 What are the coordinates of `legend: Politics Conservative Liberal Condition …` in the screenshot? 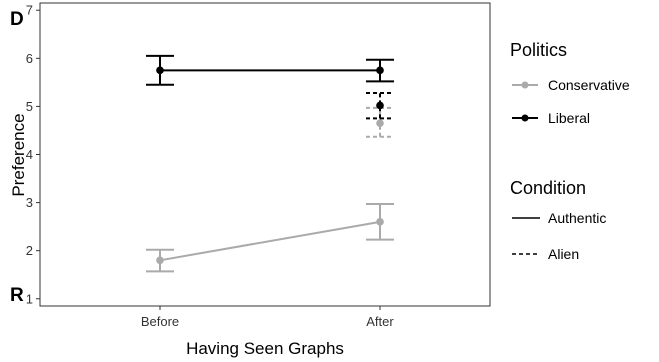 It's located at (570, 151).